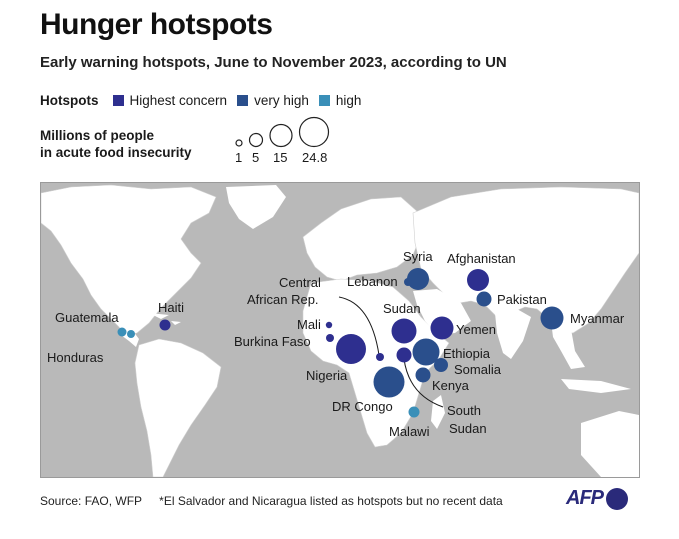 The height and width of the screenshot is (539, 679). I want to click on legend-label-highest: Highest concern, so click(178, 100).